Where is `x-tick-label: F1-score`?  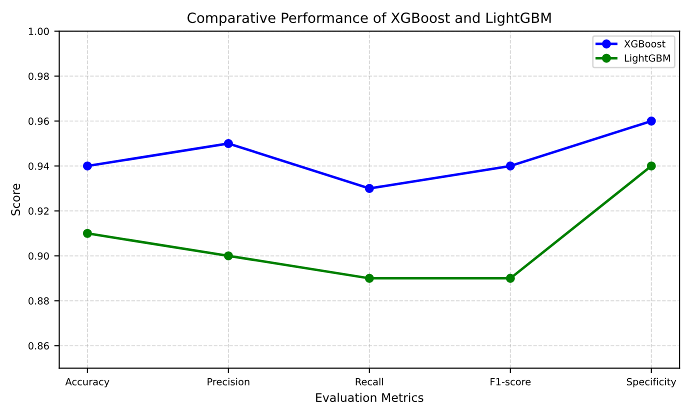
x-tick-label: F1-score is located at coordinates (510, 382).